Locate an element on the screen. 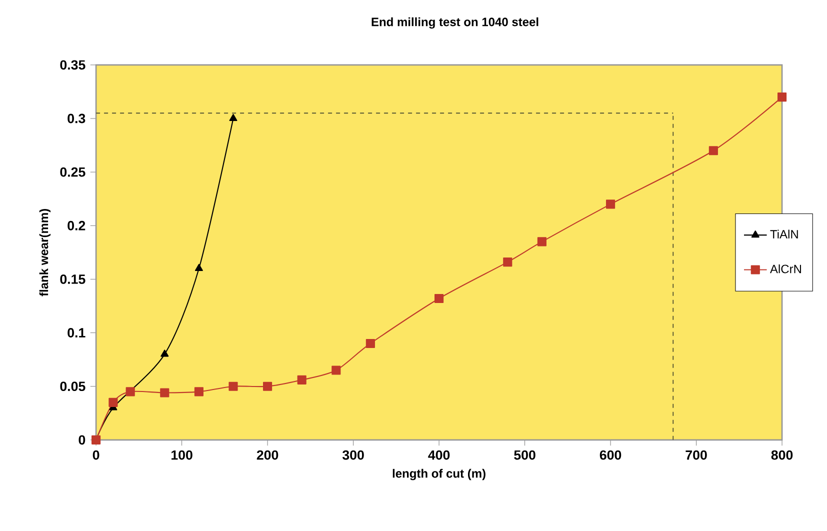 Image resolution: width=827 pixels, height=531 pixels. y-tick-label: 0 is located at coordinates (82, 440).